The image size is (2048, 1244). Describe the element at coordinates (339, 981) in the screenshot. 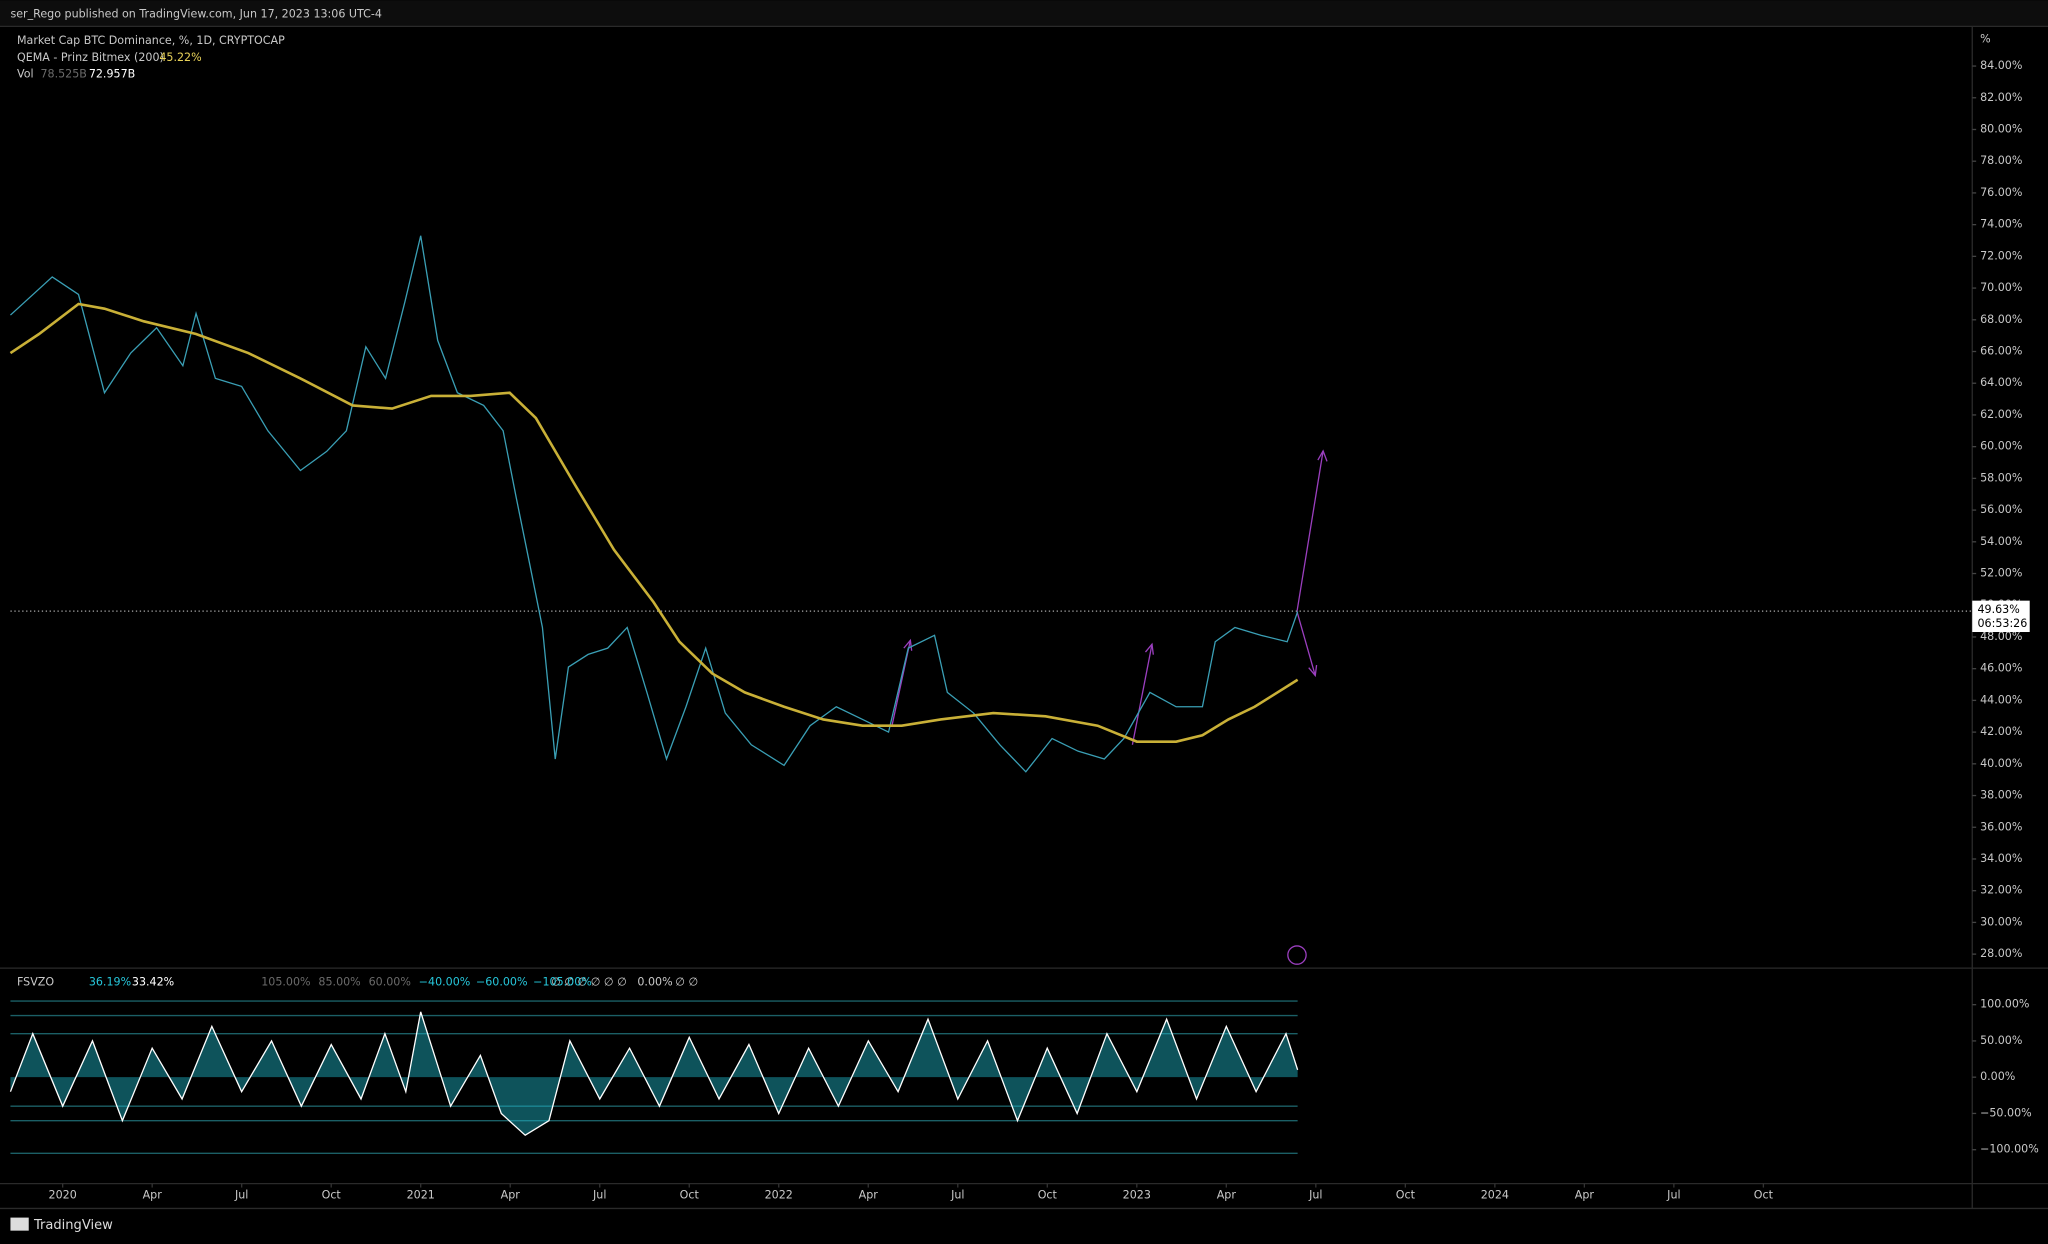

I see `level-label: 85.00%` at that location.